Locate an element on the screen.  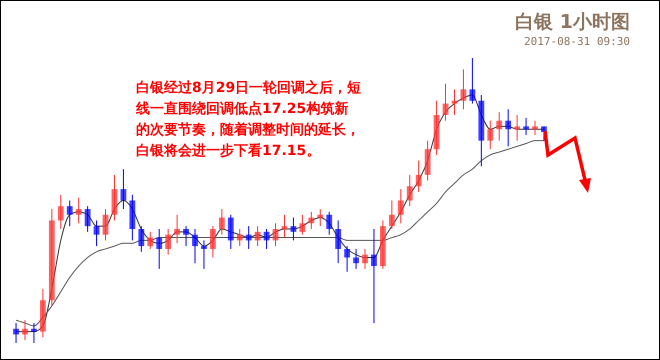
chart-title: 白银 1小时图 is located at coordinates (572, 22).